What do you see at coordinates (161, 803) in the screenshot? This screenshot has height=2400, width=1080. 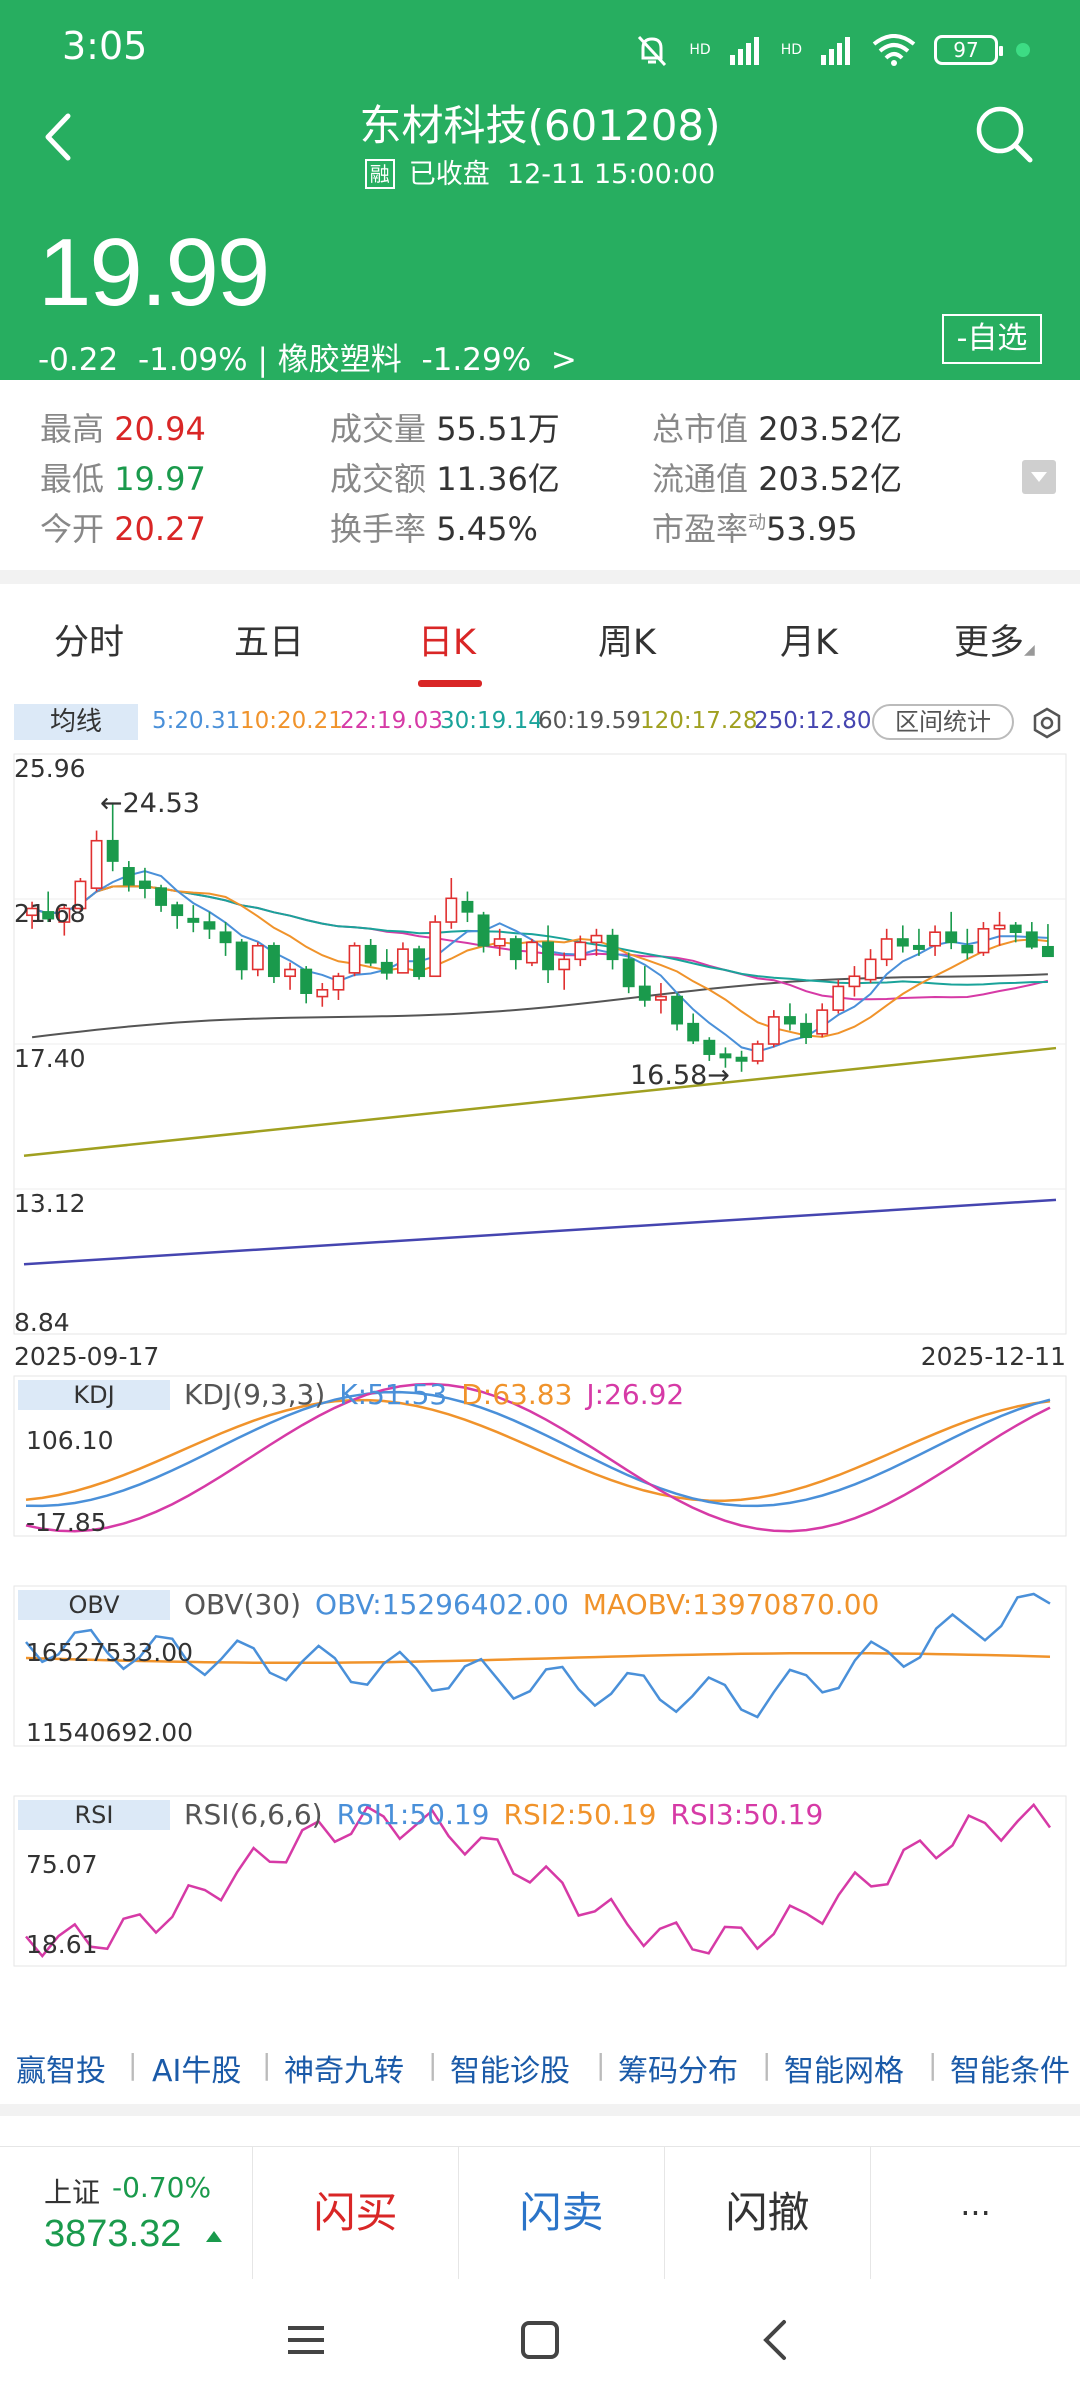 I see `high-annotation-value: 24.53` at bounding box center [161, 803].